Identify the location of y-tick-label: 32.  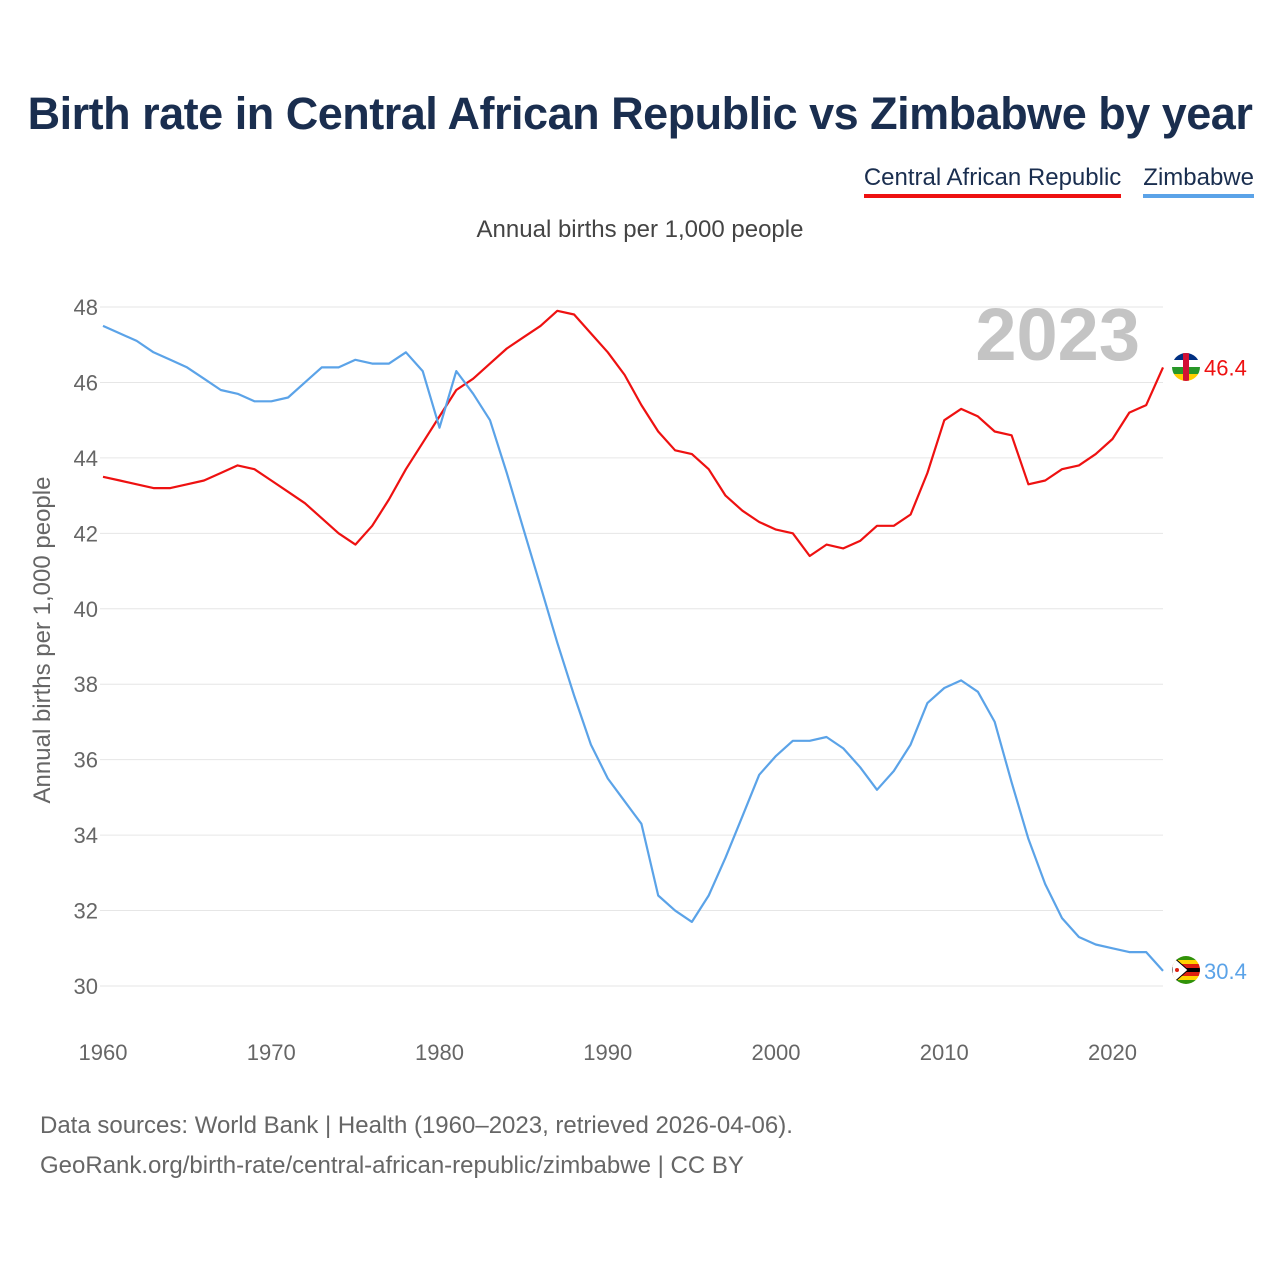
(86, 911).